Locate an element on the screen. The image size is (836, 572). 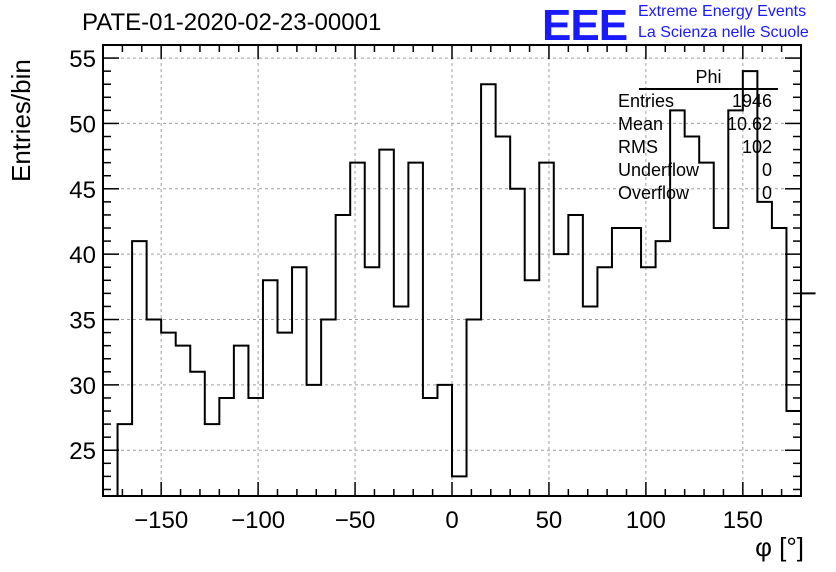
stats-value: 102 is located at coordinates (756, 147).